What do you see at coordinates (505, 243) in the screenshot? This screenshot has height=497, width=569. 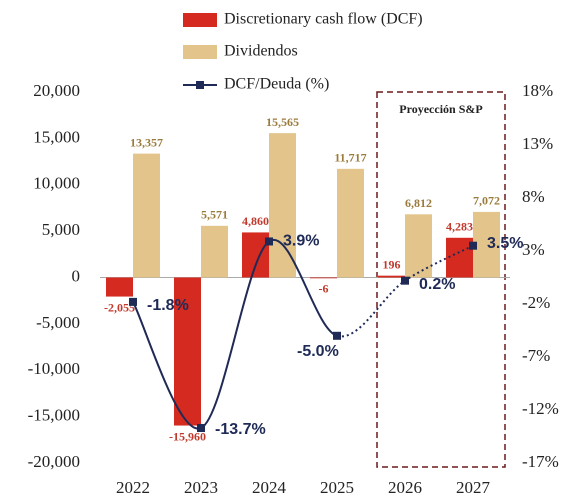 I see `line-label: 3.5%` at bounding box center [505, 243].